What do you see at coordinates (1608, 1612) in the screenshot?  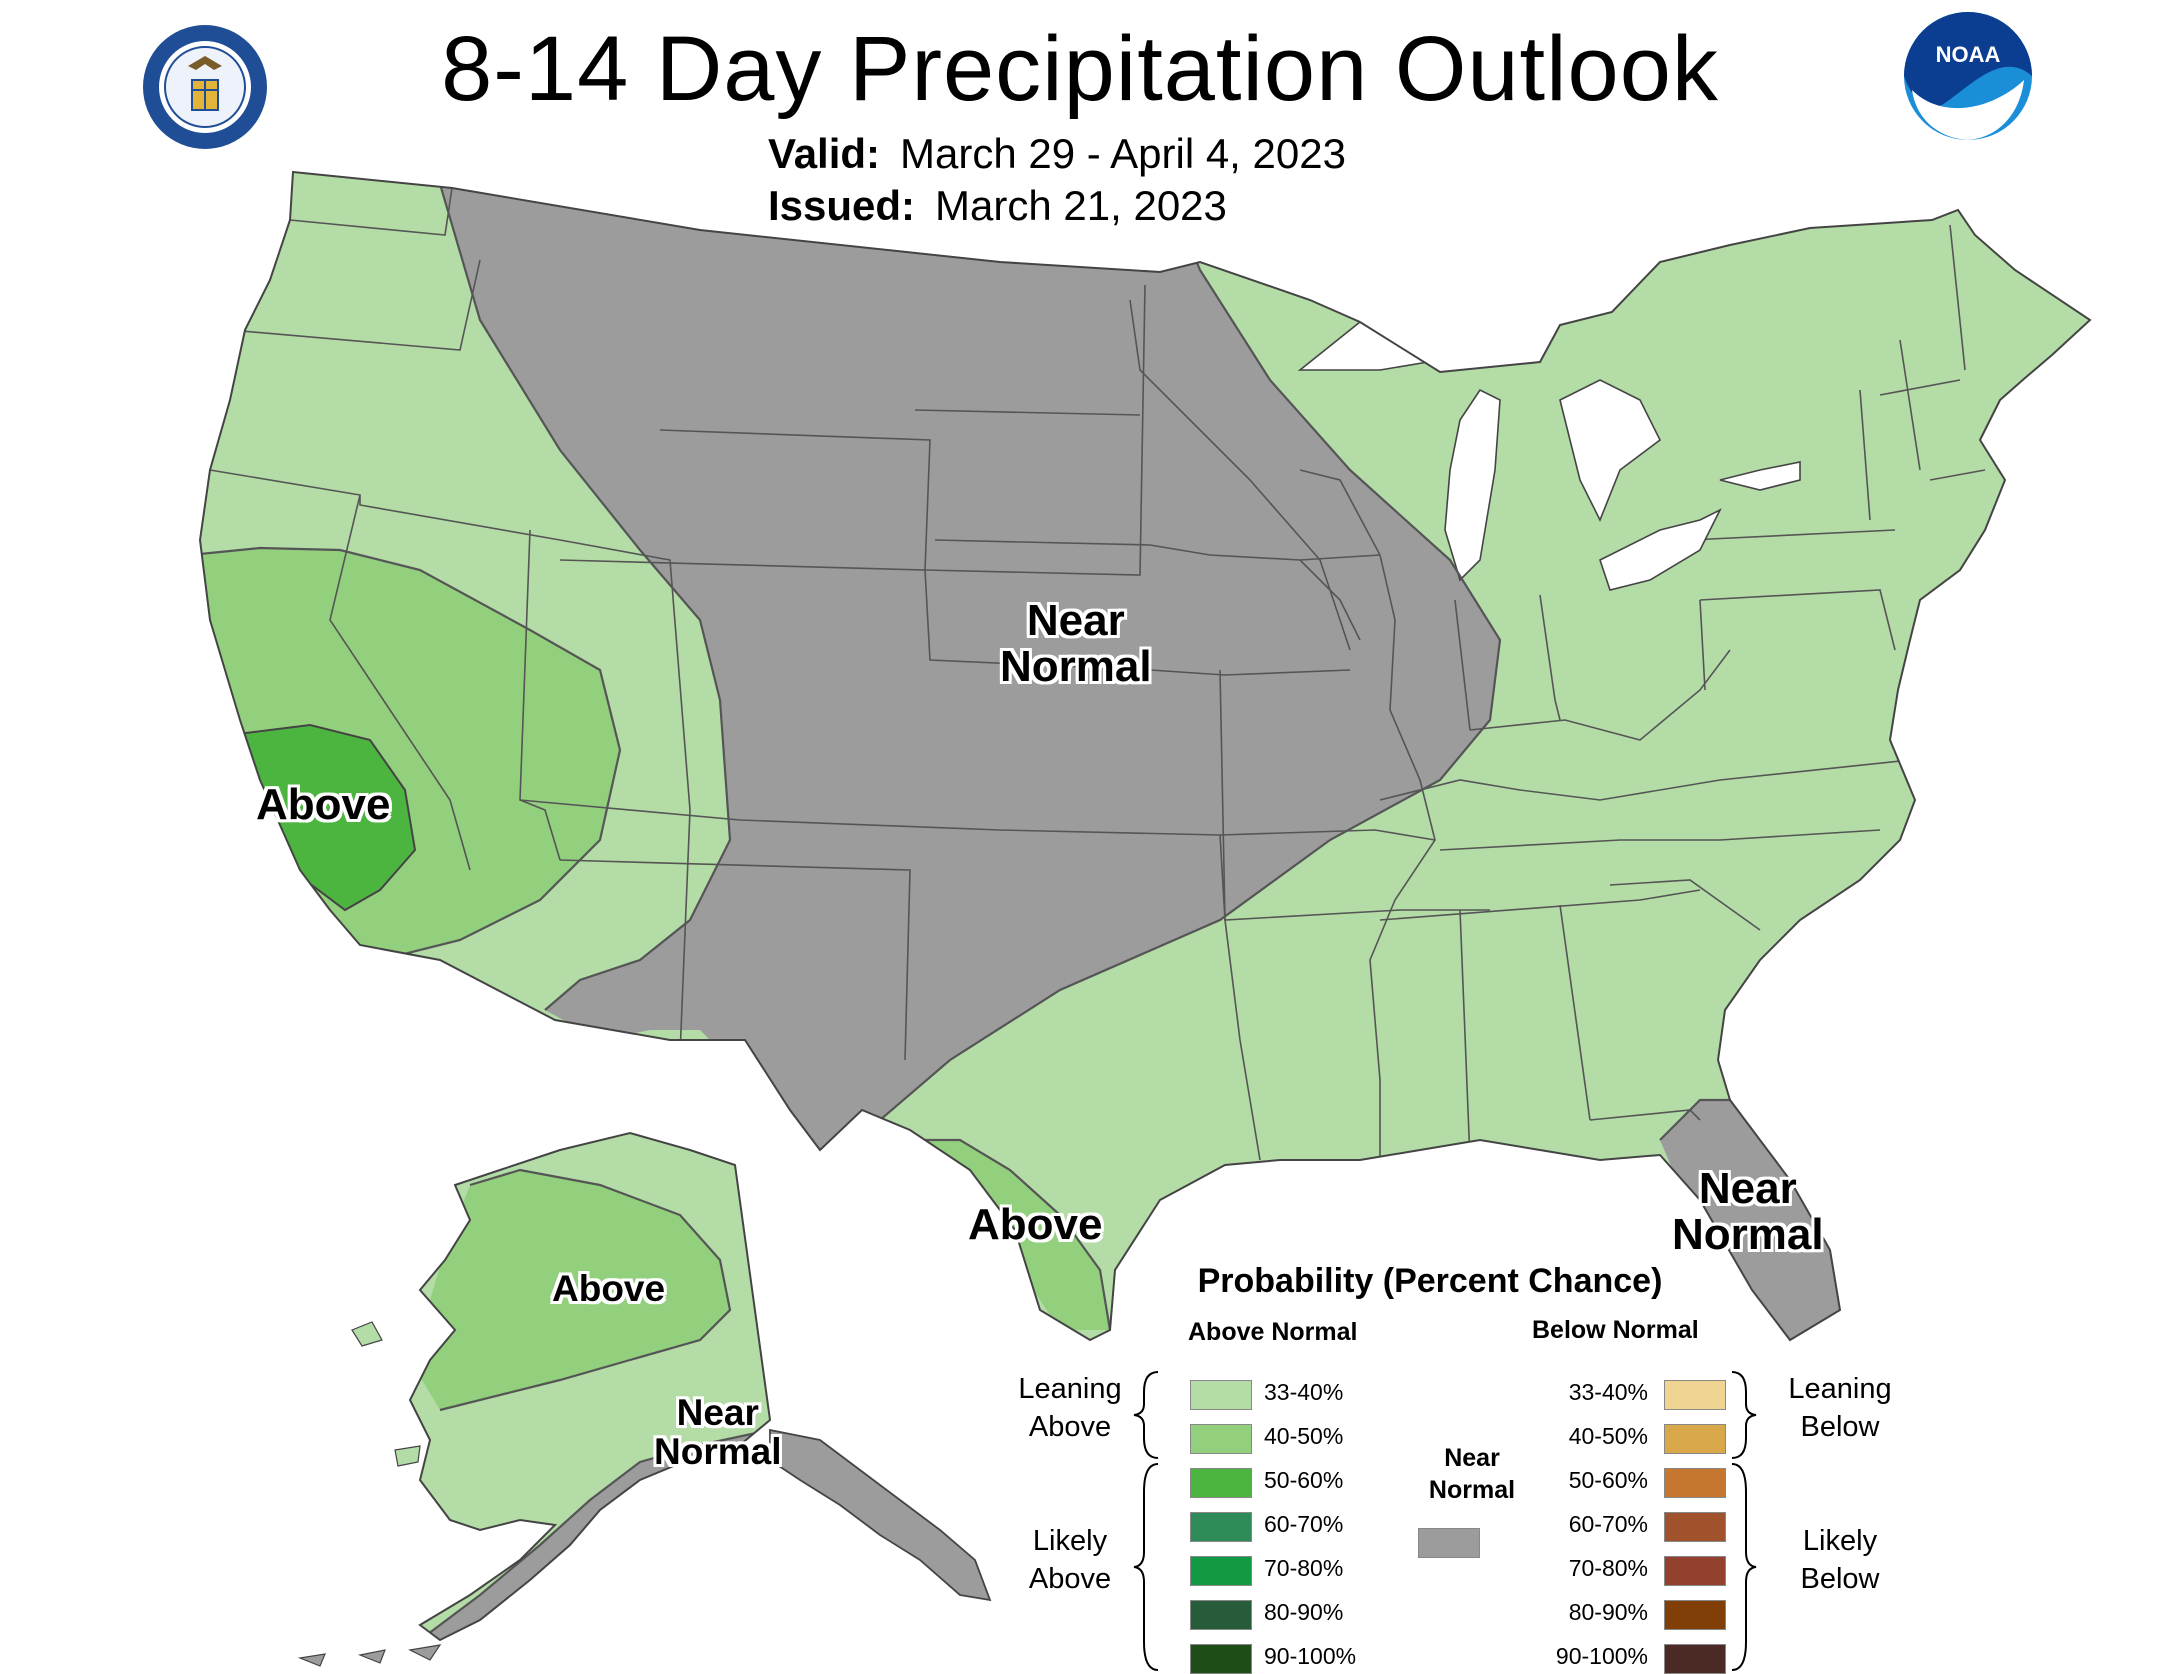 I see `below-bin-label: 80-90%` at bounding box center [1608, 1612].